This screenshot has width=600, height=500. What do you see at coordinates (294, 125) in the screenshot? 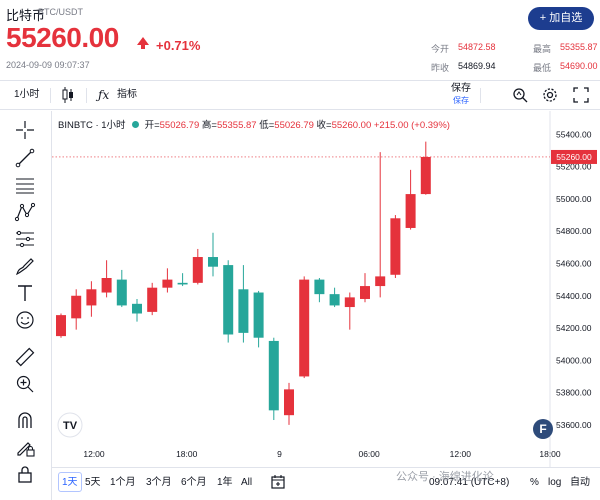
I see `legend-low: 55026.79` at bounding box center [294, 125].